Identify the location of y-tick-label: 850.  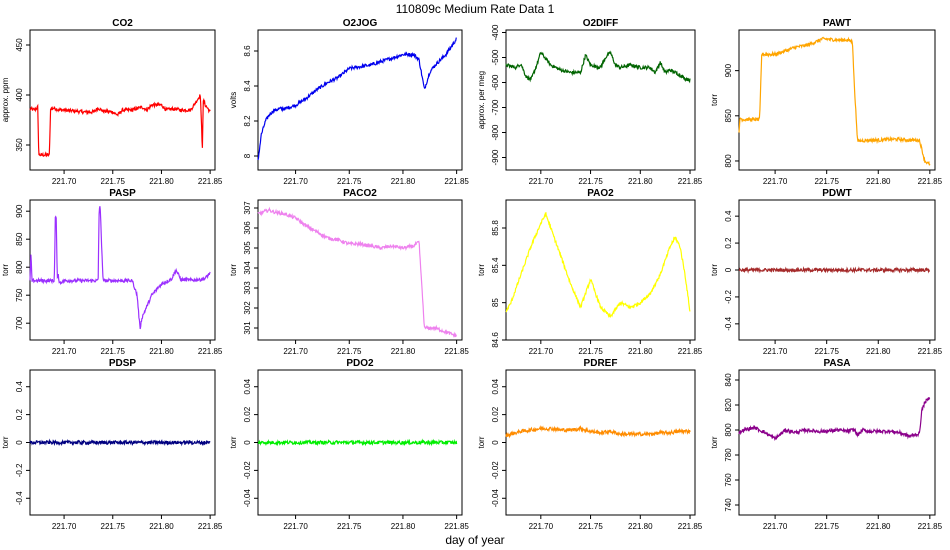
(19, 239).